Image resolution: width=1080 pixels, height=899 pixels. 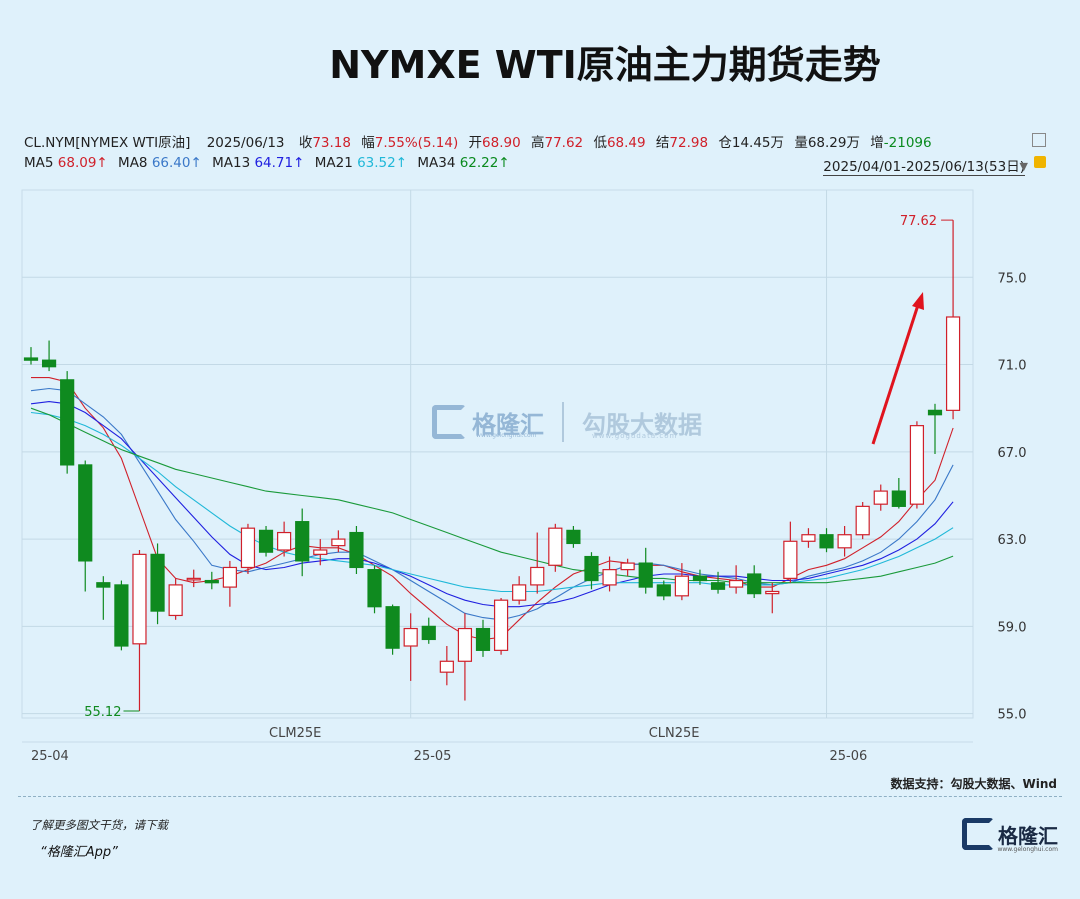 I want to click on promo-text: 了解更多图文干货，请下载, so click(x=99, y=825).